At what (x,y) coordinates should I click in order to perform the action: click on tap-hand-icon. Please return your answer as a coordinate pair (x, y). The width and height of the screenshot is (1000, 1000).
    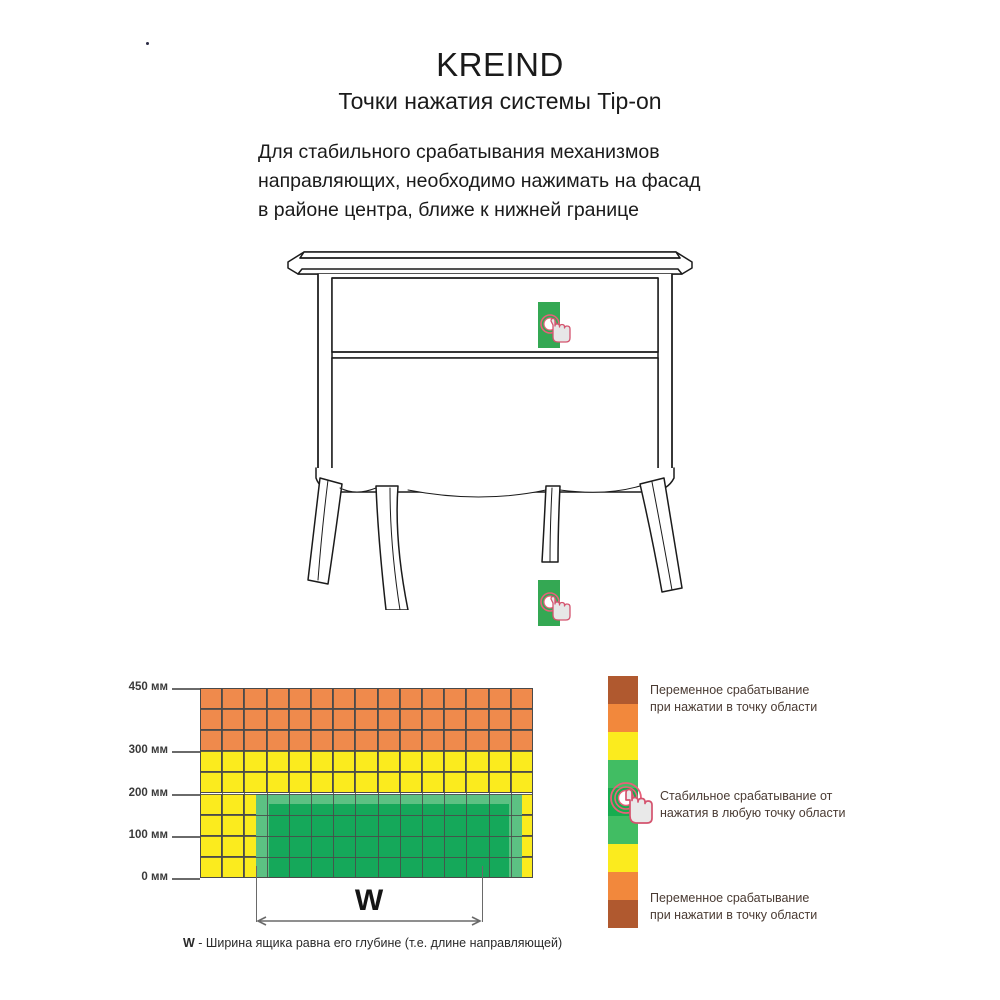
    Looking at the image, I should click on (631, 803).